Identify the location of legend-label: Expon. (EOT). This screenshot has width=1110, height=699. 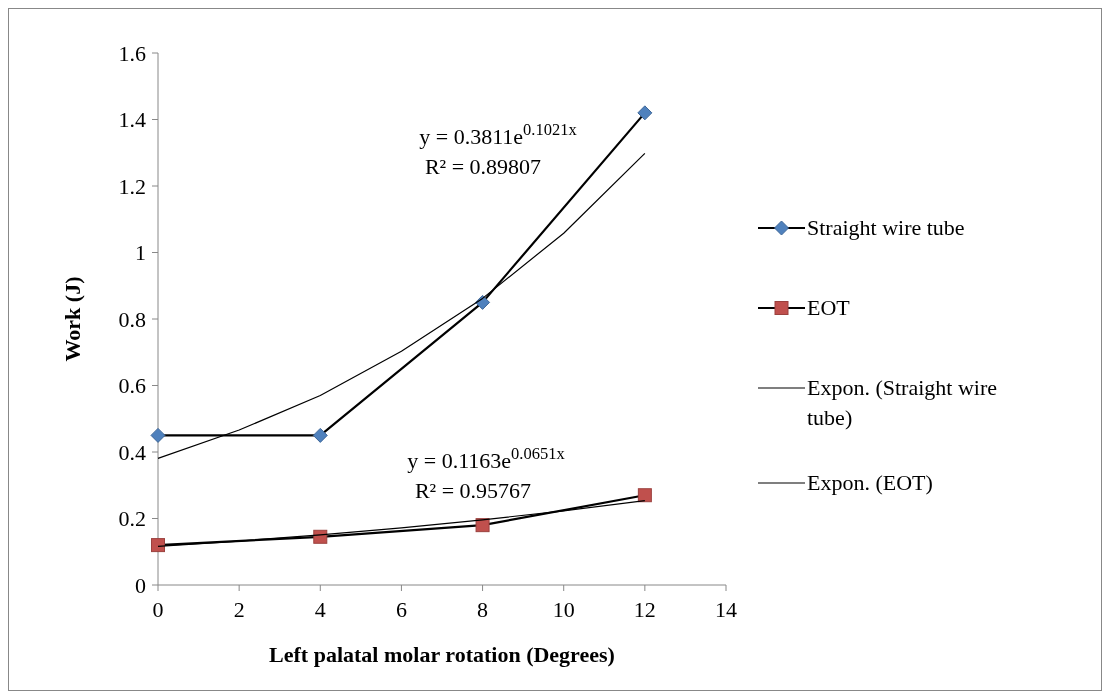
(870, 482).